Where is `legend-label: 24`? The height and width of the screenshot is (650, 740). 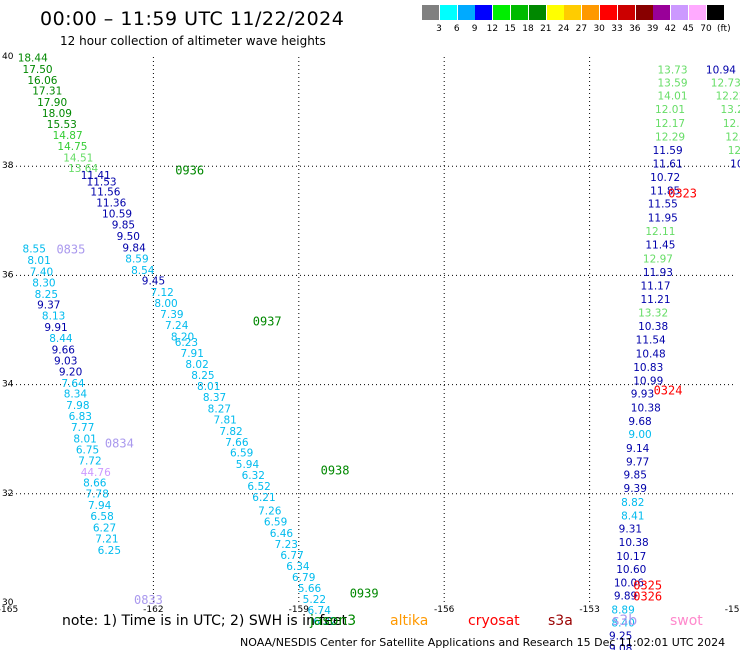 legend-label: 24 is located at coordinates (563, 29).